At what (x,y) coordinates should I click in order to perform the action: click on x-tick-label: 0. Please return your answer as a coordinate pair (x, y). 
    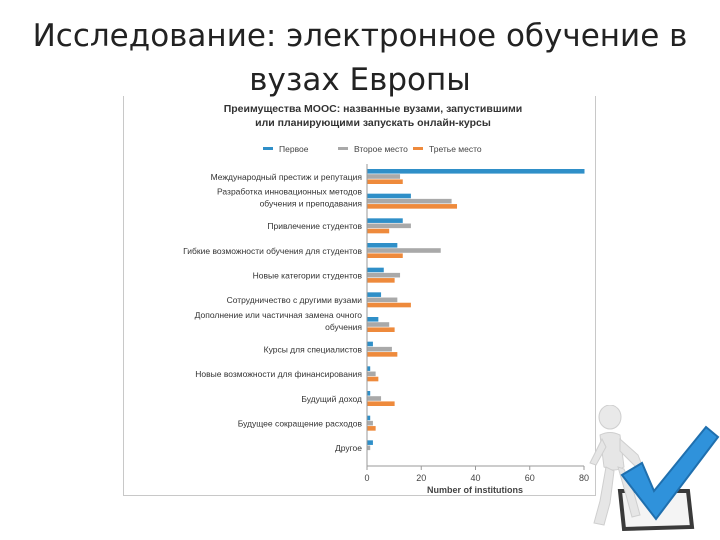
    Looking at the image, I should click on (366, 478).